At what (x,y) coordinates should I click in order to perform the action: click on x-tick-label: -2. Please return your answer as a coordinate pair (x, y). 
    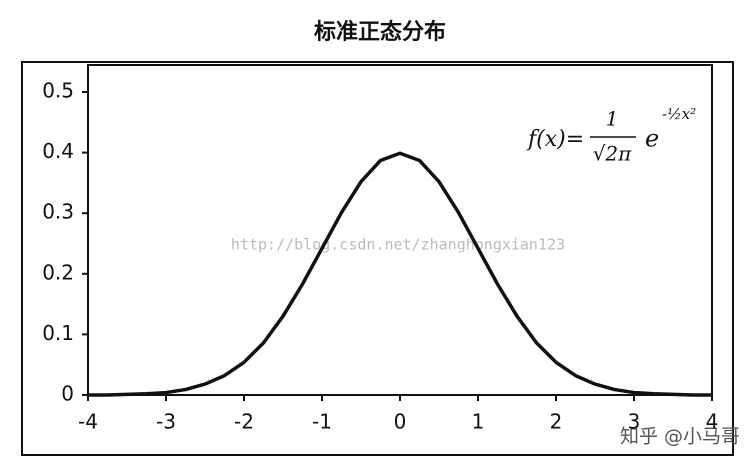
    Looking at the image, I should click on (244, 422).